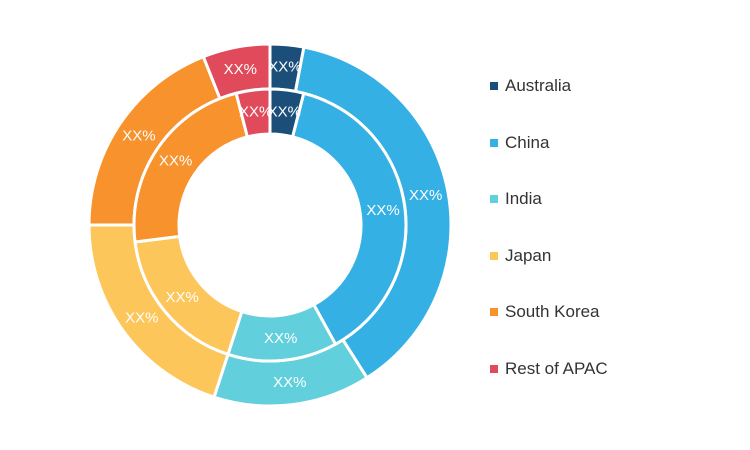 Image resolution: width=750 pixels, height=450 pixels. I want to click on legend-item: Japan, so click(549, 256).